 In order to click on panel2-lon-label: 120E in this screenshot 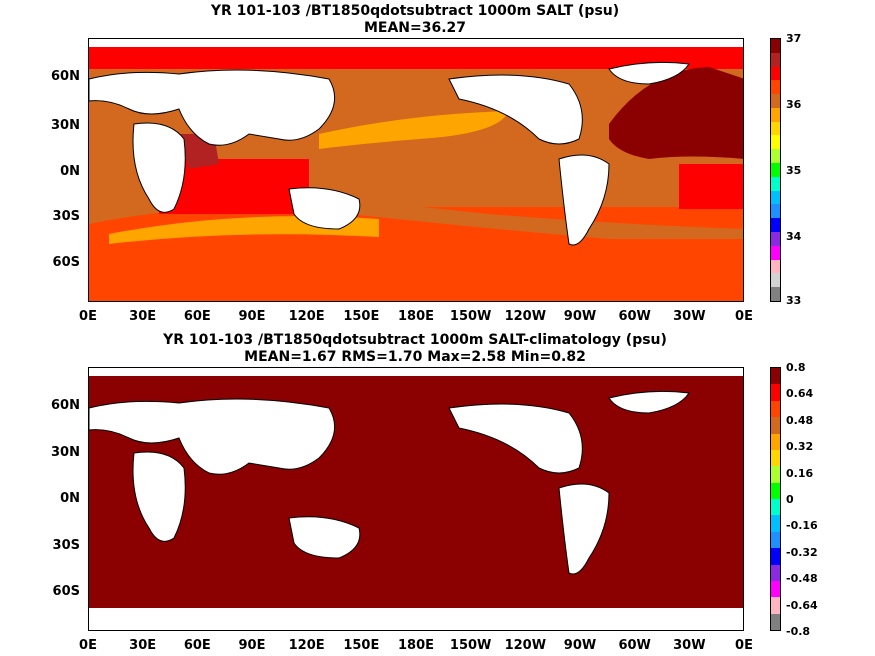, I will do `click(306, 645)`.